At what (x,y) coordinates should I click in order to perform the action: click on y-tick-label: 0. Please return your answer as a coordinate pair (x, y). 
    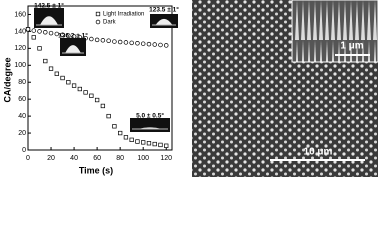
    Looking at the image, I should click on (24, 150).